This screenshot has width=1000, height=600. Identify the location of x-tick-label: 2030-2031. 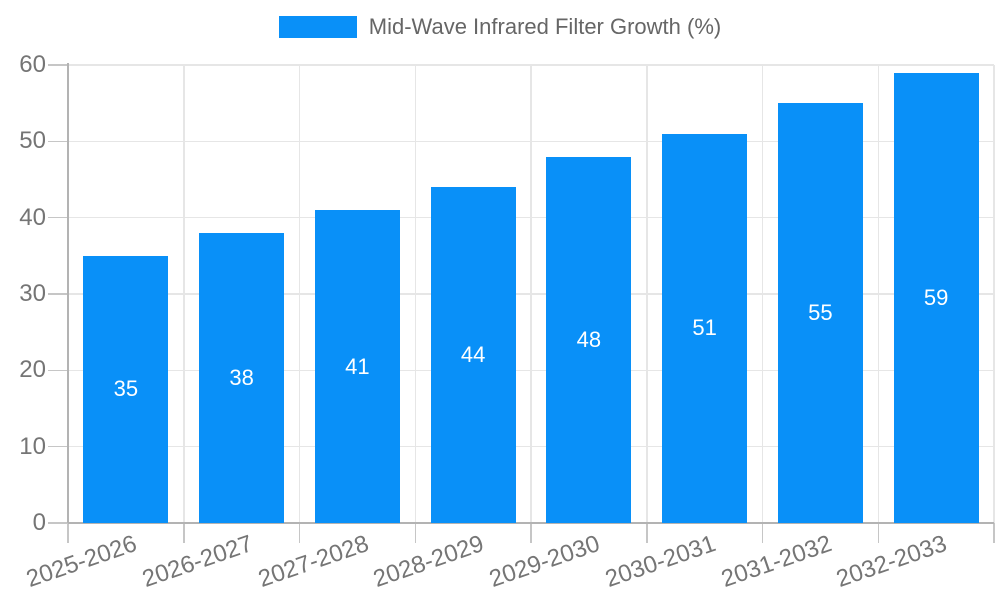
(660, 561).